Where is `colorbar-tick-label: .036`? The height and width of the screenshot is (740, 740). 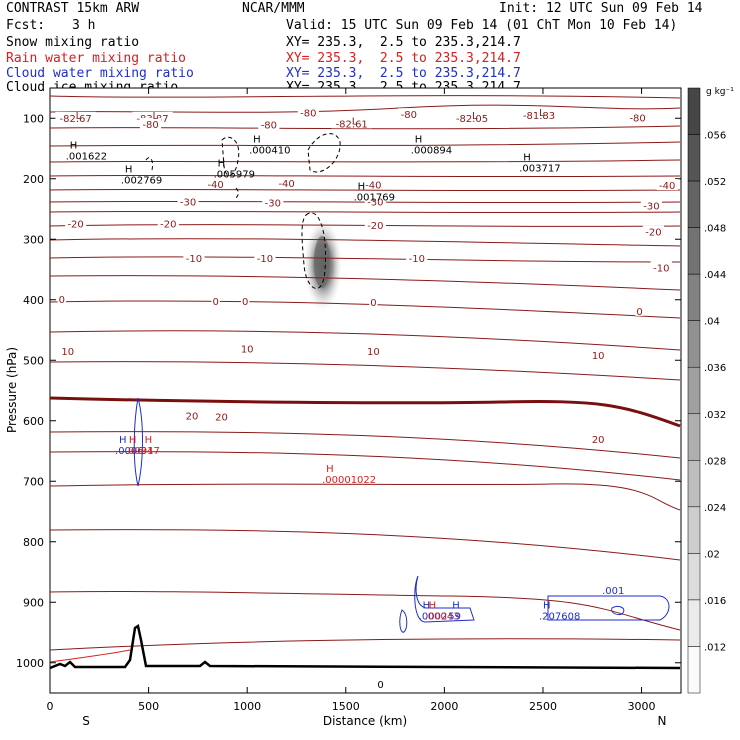 colorbar-tick-label: .036 is located at coordinates (715, 368).